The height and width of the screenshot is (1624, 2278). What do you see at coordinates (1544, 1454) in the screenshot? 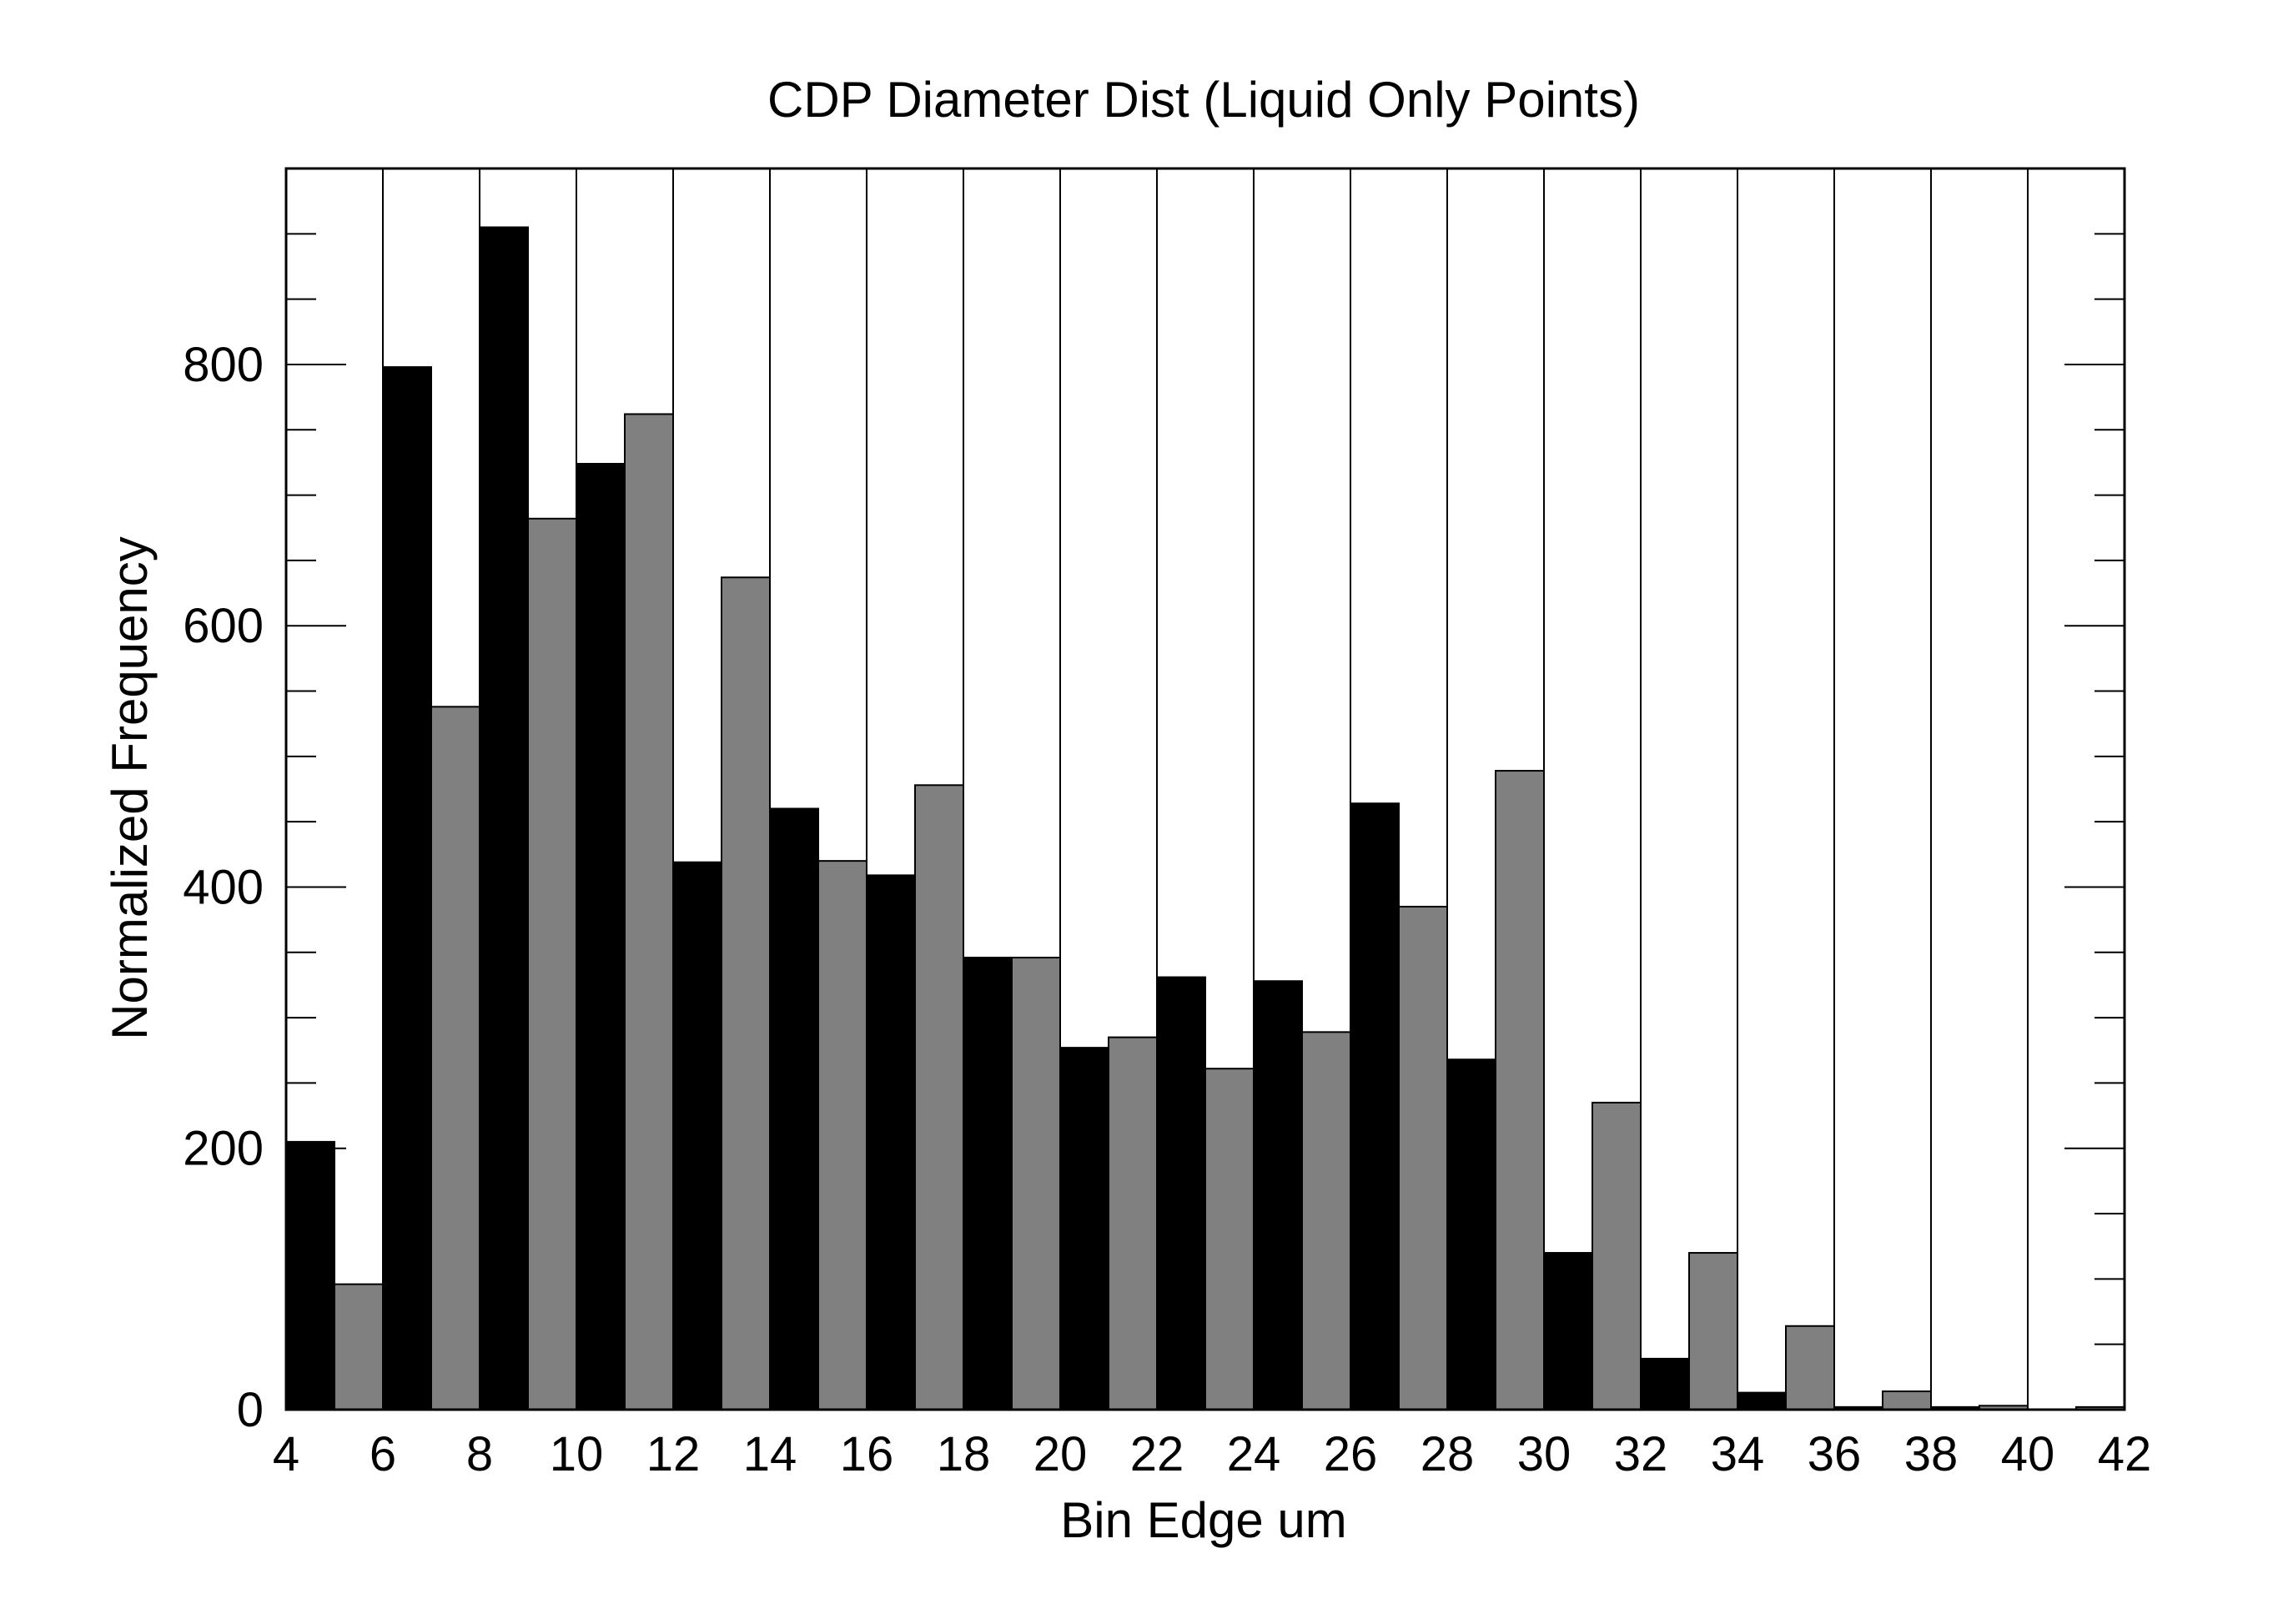
I see `x-tick-label-13: 30` at bounding box center [1544, 1454].